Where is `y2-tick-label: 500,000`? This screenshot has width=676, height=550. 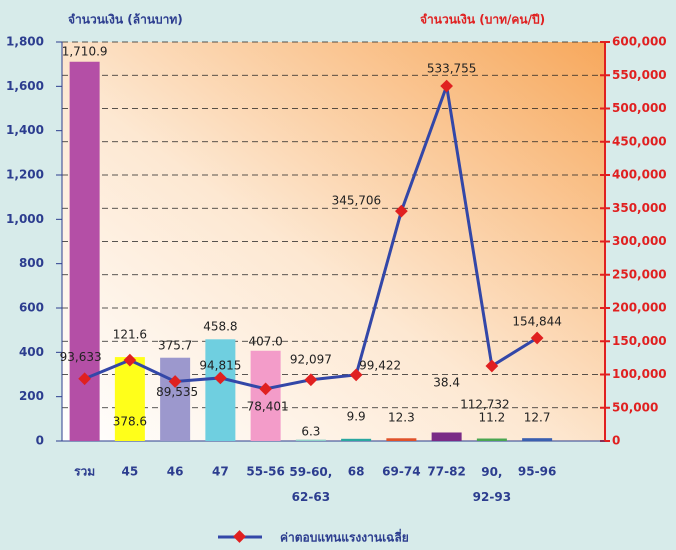 y2-tick-label: 500,000 is located at coordinates (639, 108).